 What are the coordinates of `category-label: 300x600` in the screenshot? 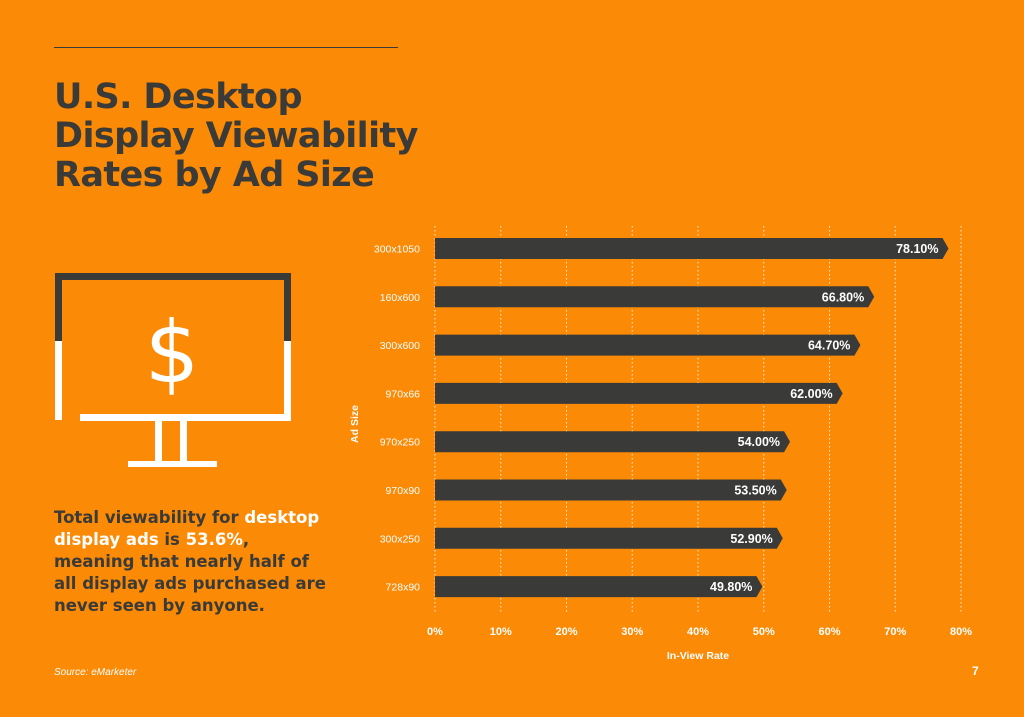 It's located at (400, 346).